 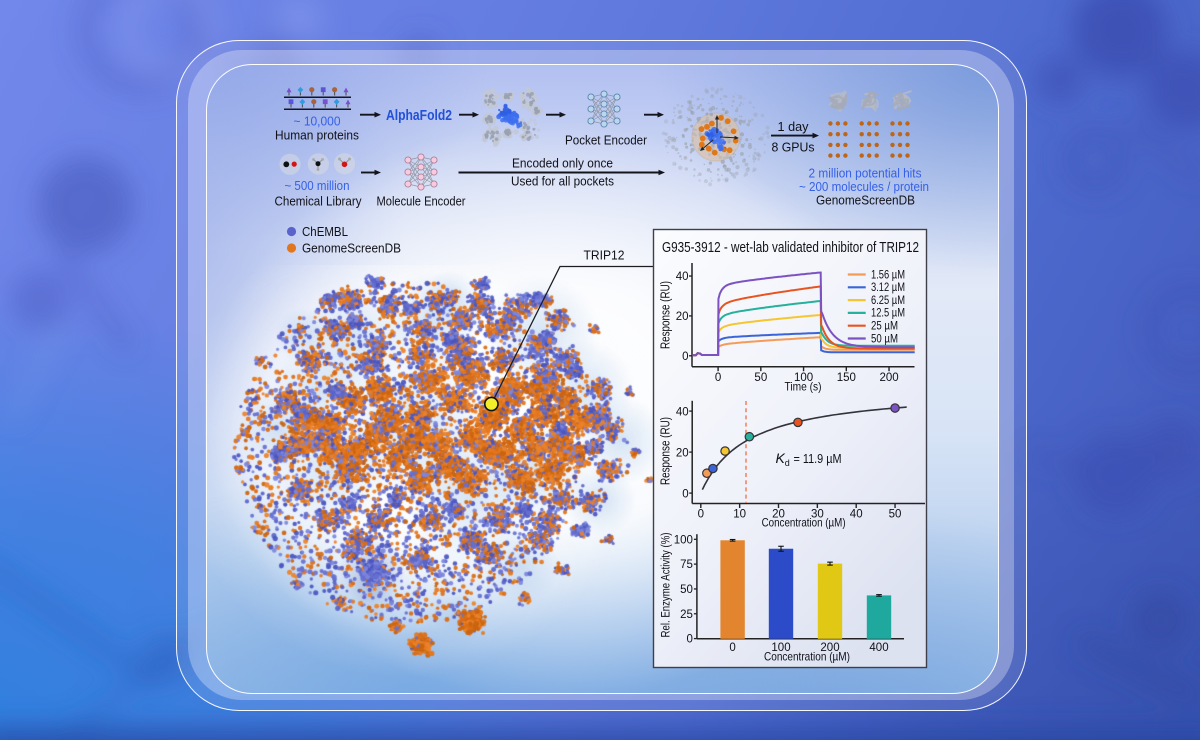 I want to click on svg-text: Rel. Enzyme Activity (%), so click(x=667, y=584).